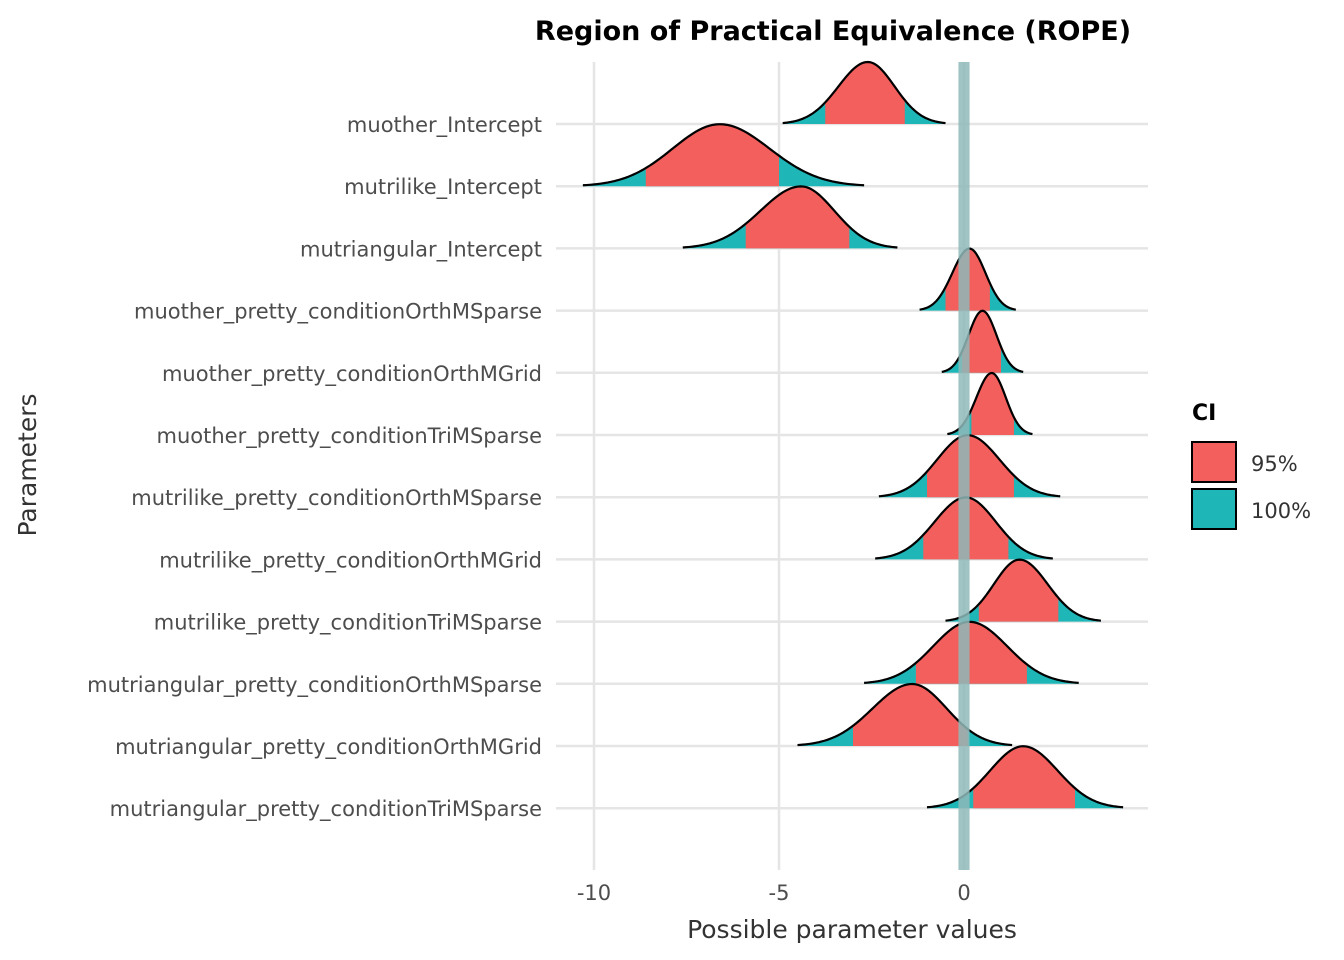 Image resolution: width=1344 pixels, height=960 pixels. I want to click on ridge-mutriangular_Intercept, so click(790, 217).